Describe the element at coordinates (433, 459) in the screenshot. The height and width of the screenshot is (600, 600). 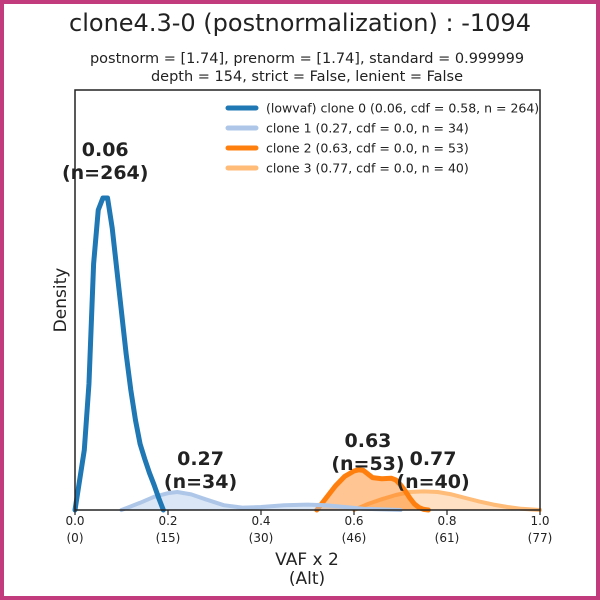
I see `peak-value-label: 0.77` at that location.